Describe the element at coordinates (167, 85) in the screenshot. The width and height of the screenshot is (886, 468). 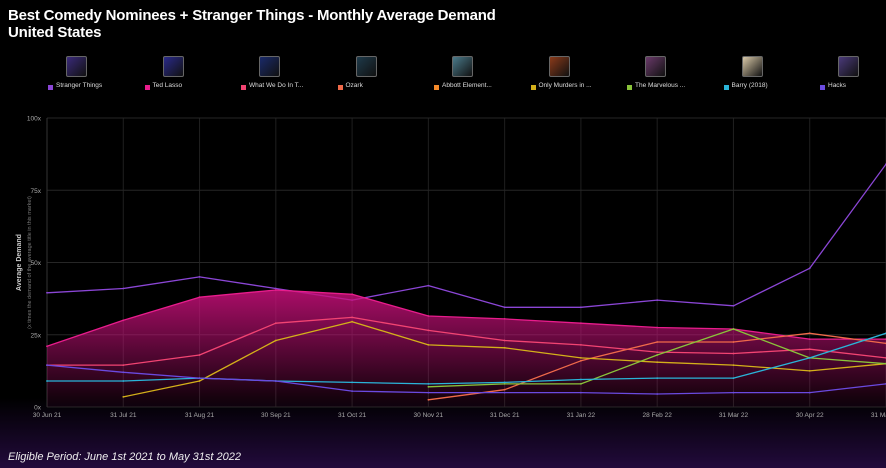
I see `legend-label: Ted Lasso` at that location.